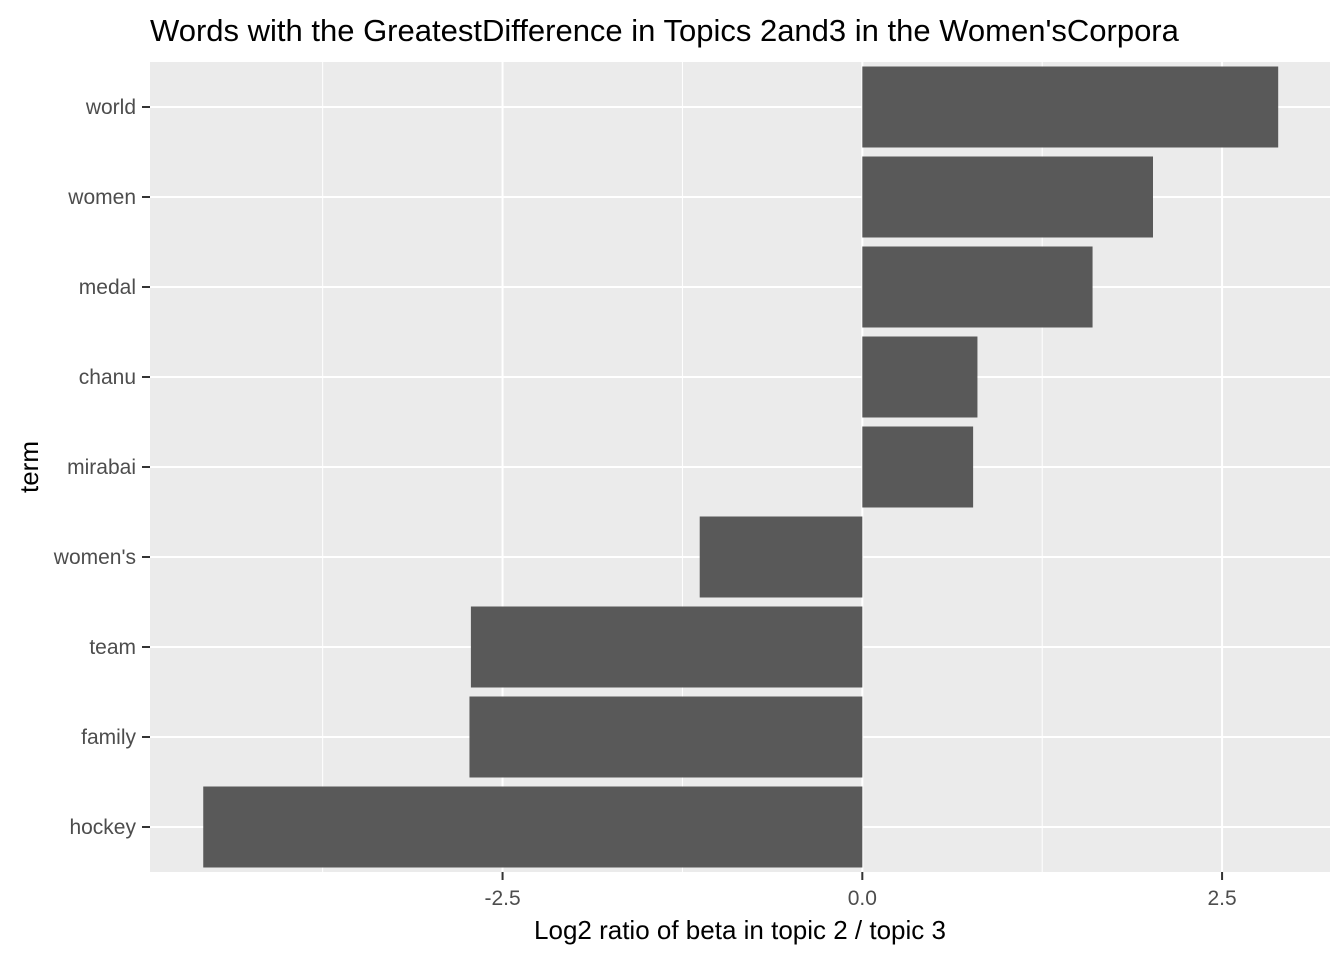  What do you see at coordinates (94, 557) in the screenshot?
I see `y-tick-label: women's` at bounding box center [94, 557].